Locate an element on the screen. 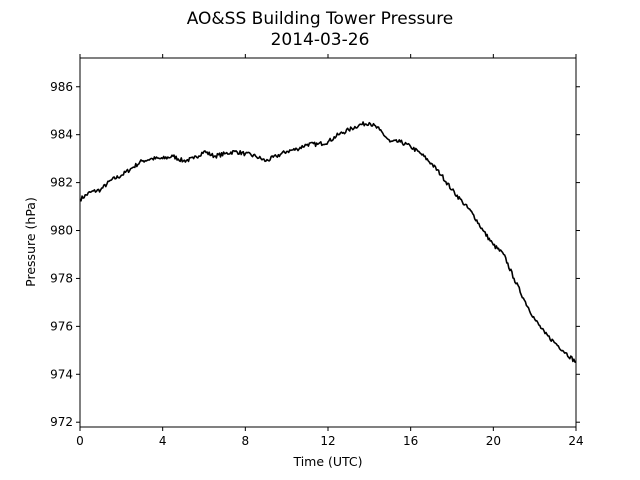 The width and height of the screenshot is (640, 480). y-axis-label: Pressure (hPa) is located at coordinates (30, 242).